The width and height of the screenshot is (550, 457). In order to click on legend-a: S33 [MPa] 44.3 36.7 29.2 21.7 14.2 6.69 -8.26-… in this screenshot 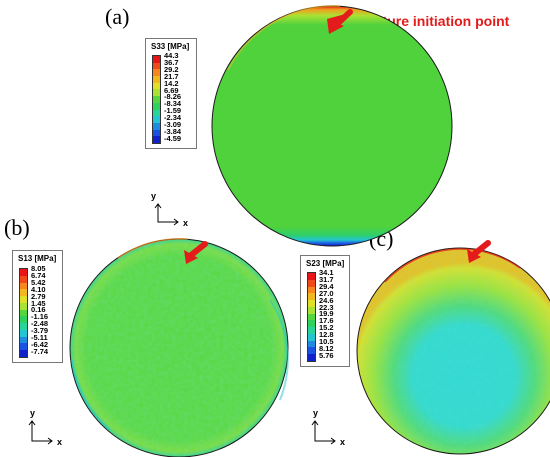, I will do `click(171, 93)`.